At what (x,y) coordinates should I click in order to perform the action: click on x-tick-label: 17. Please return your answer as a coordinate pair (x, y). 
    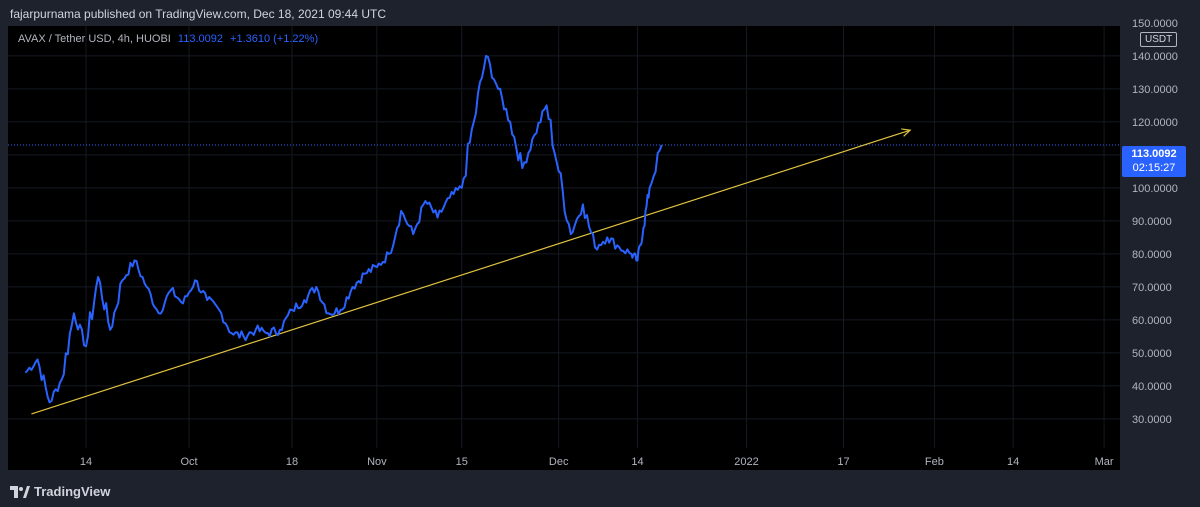
    Looking at the image, I should click on (843, 462).